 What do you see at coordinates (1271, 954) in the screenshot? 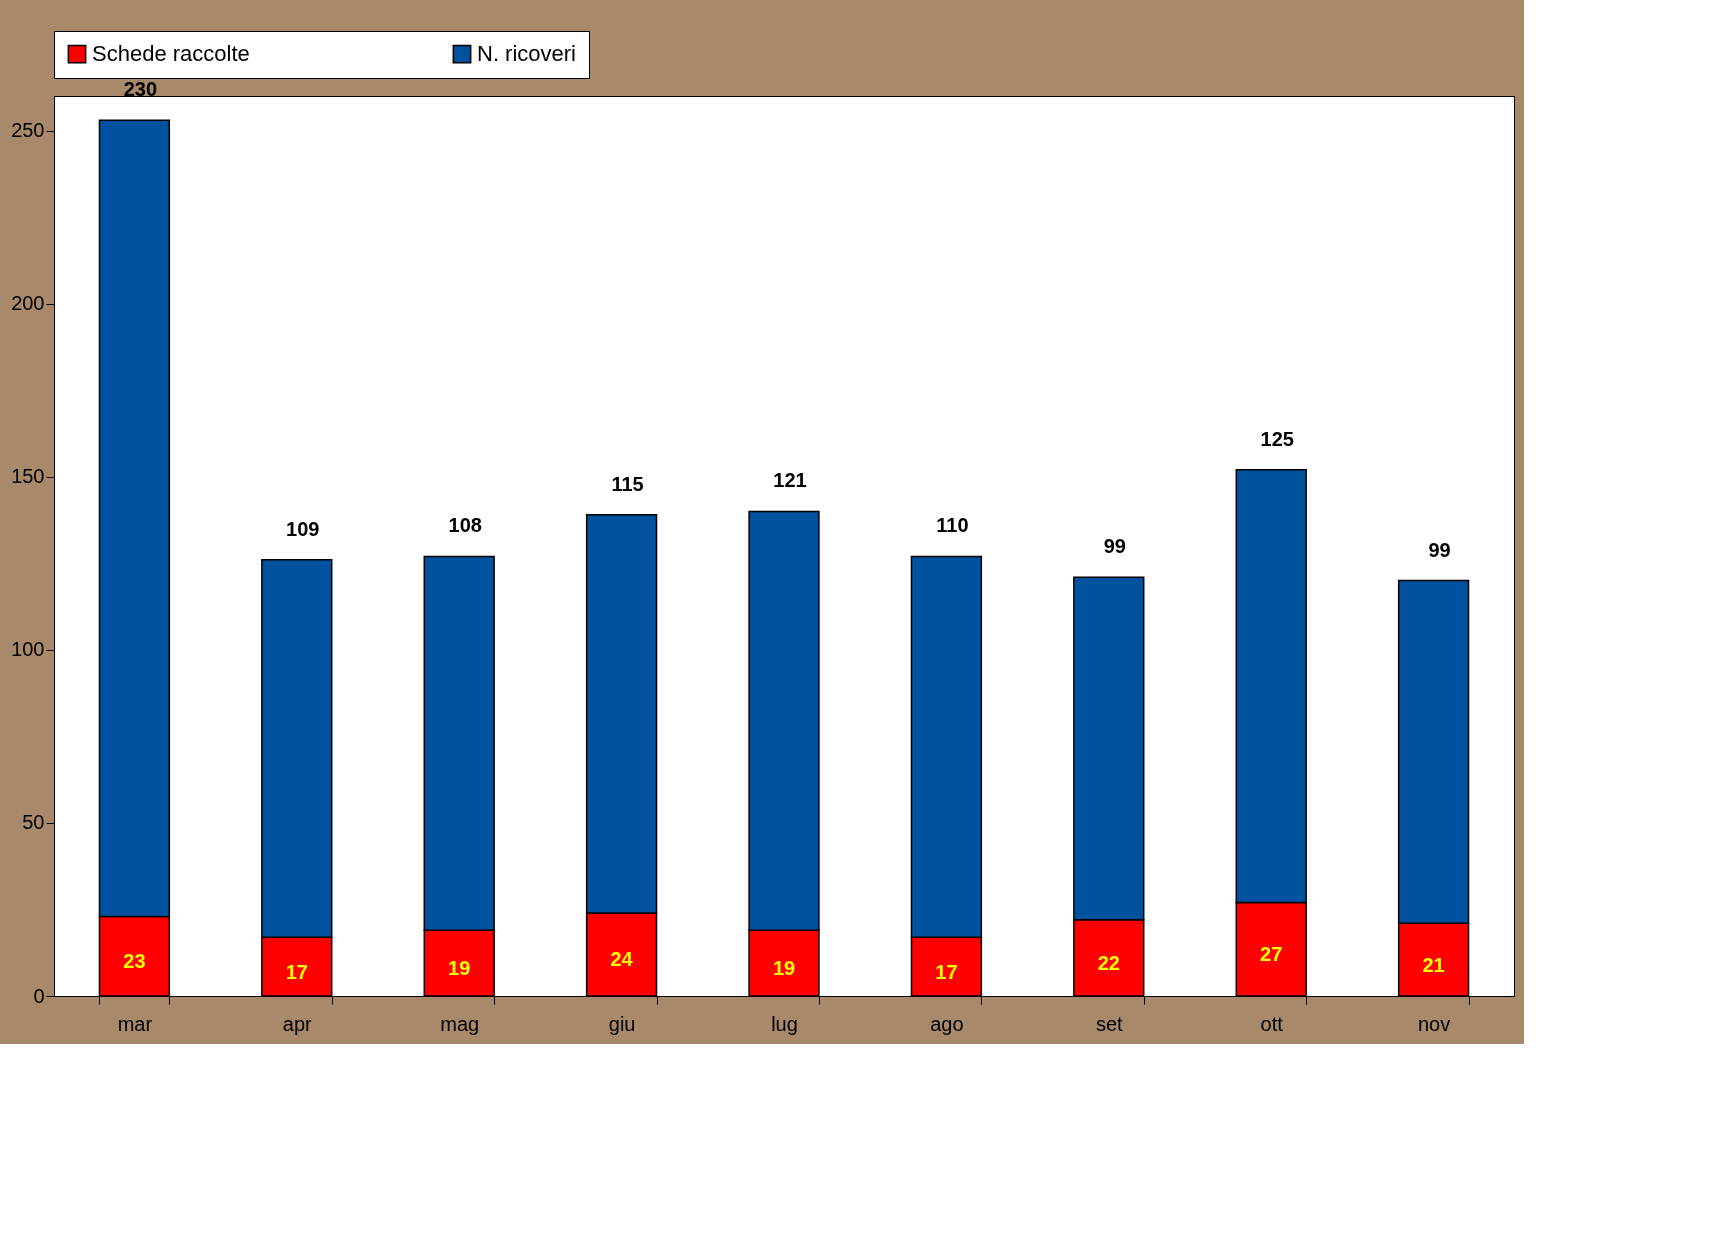
I see `data-label: 27` at bounding box center [1271, 954].